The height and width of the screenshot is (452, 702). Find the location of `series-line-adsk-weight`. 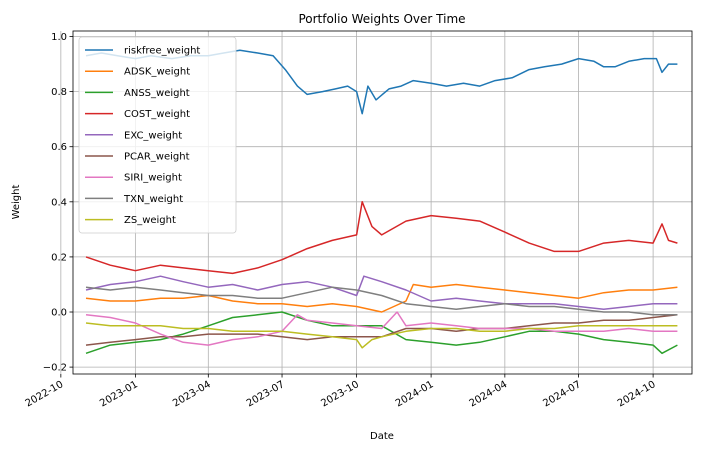

series-line-adsk-weight is located at coordinates (381, 298).